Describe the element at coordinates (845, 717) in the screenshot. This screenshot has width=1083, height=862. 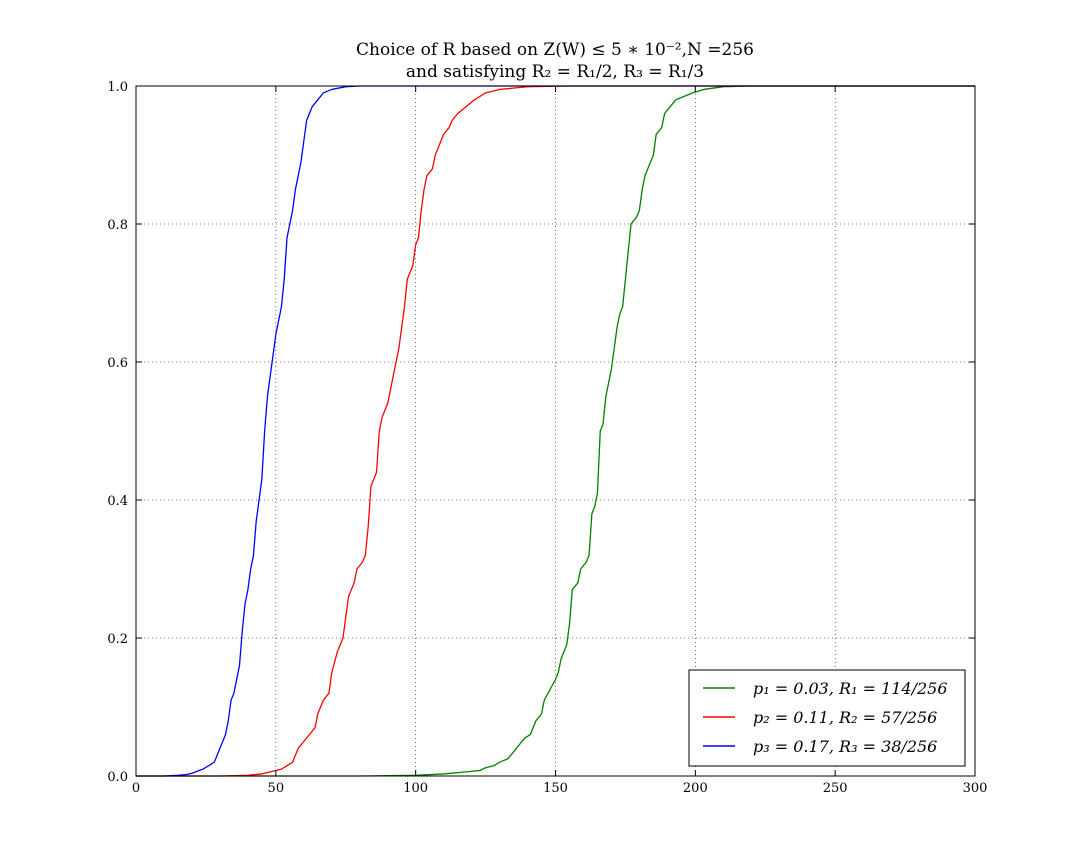
I see `legend-label-2: p₂ = 0.11, R₂ = 57/256` at that location.